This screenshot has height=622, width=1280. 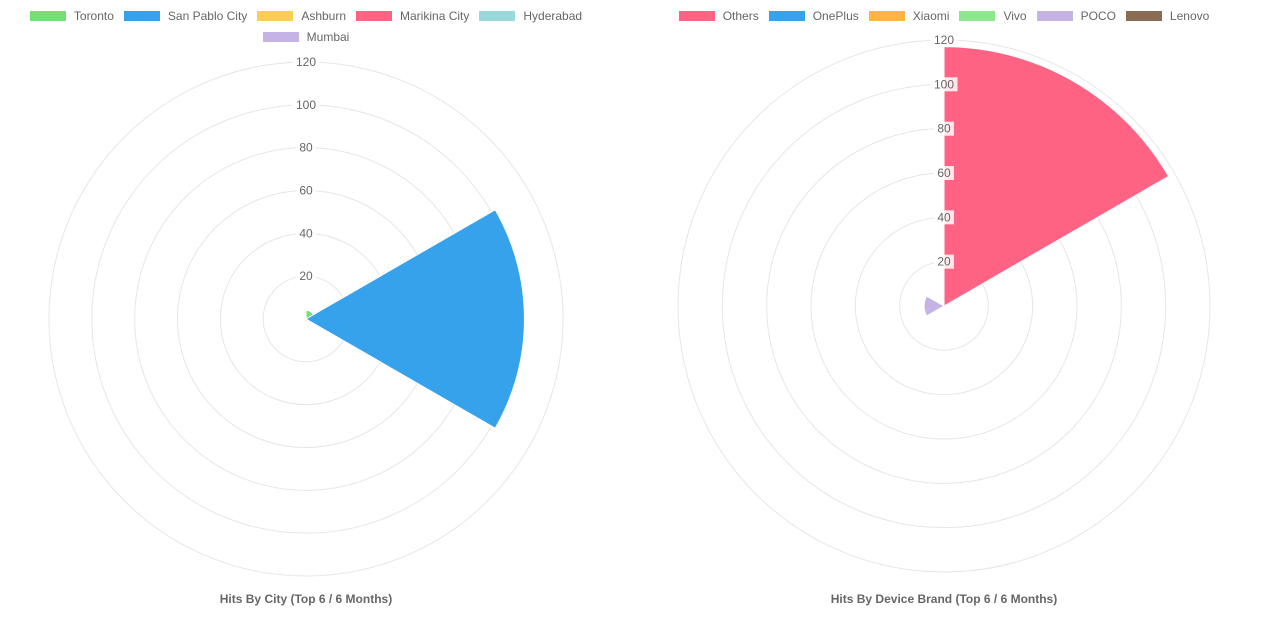 What do you see at coordinates (306, 599) in the screenshot?
I see `city-chart-title: Hits By City (Top 6 / 6 Months)` at bounding box center [306, 599].